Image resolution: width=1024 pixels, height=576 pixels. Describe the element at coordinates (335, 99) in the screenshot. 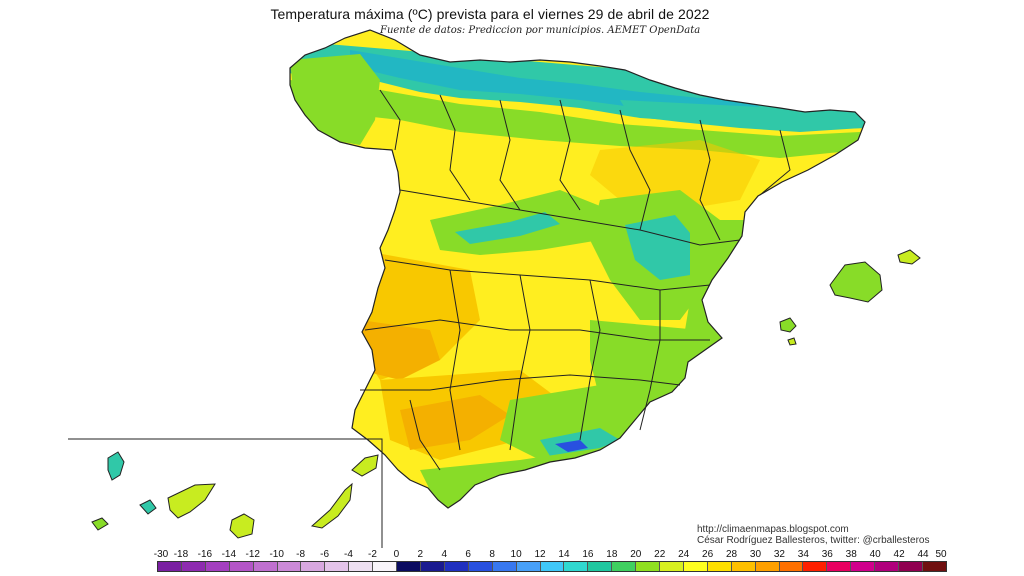

I see `zone-galicia` at that location.